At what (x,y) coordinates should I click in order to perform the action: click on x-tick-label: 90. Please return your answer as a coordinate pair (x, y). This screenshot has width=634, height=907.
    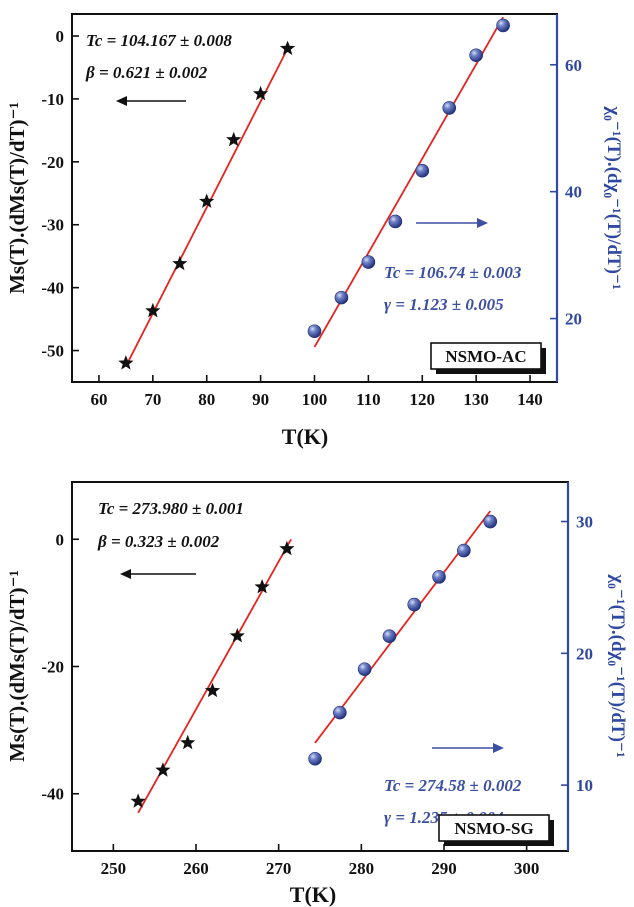
    Looking at the image, I should click on (260, 399).